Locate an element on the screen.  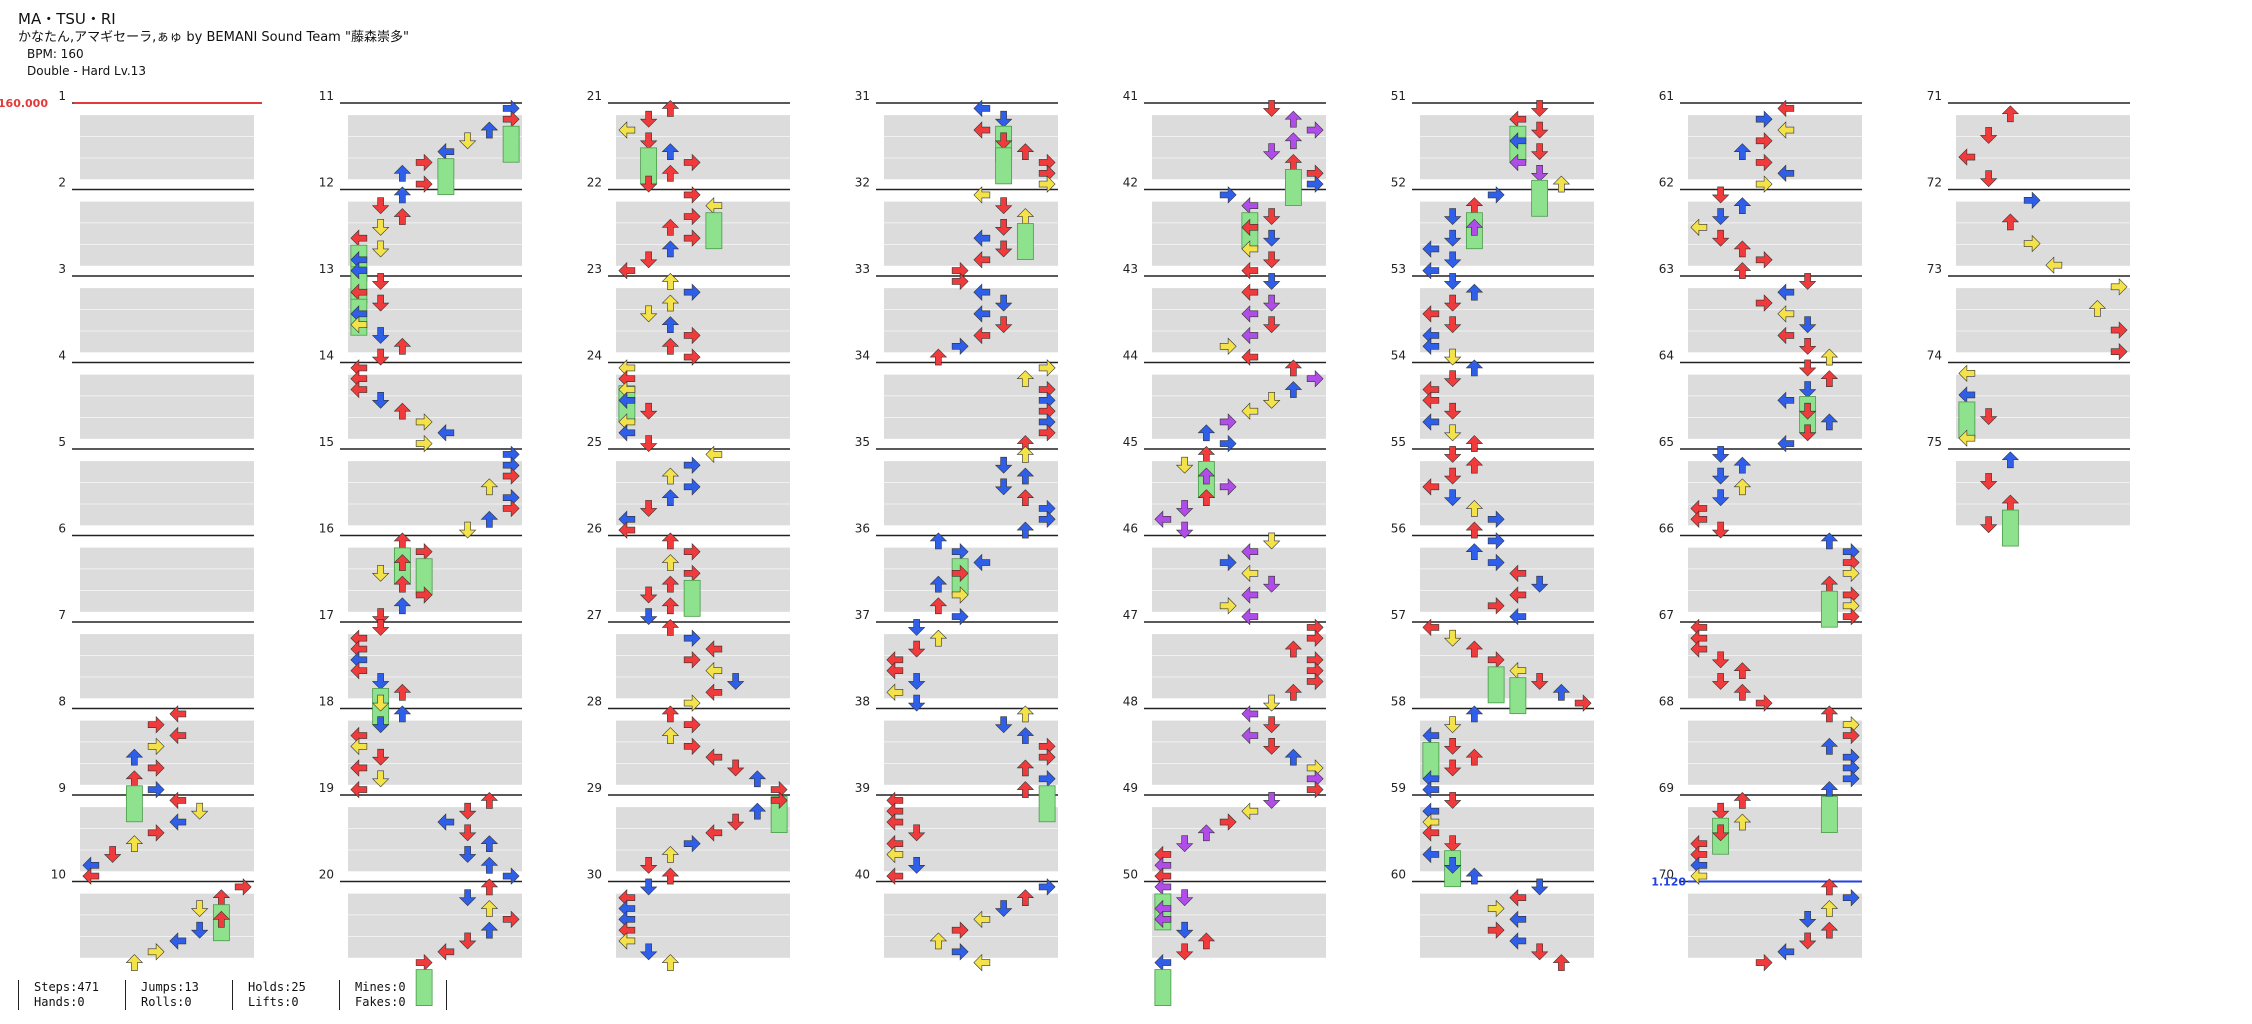
stat-group-mines: Mines:0 Fakes:0 is located at coordinates (392, 995).